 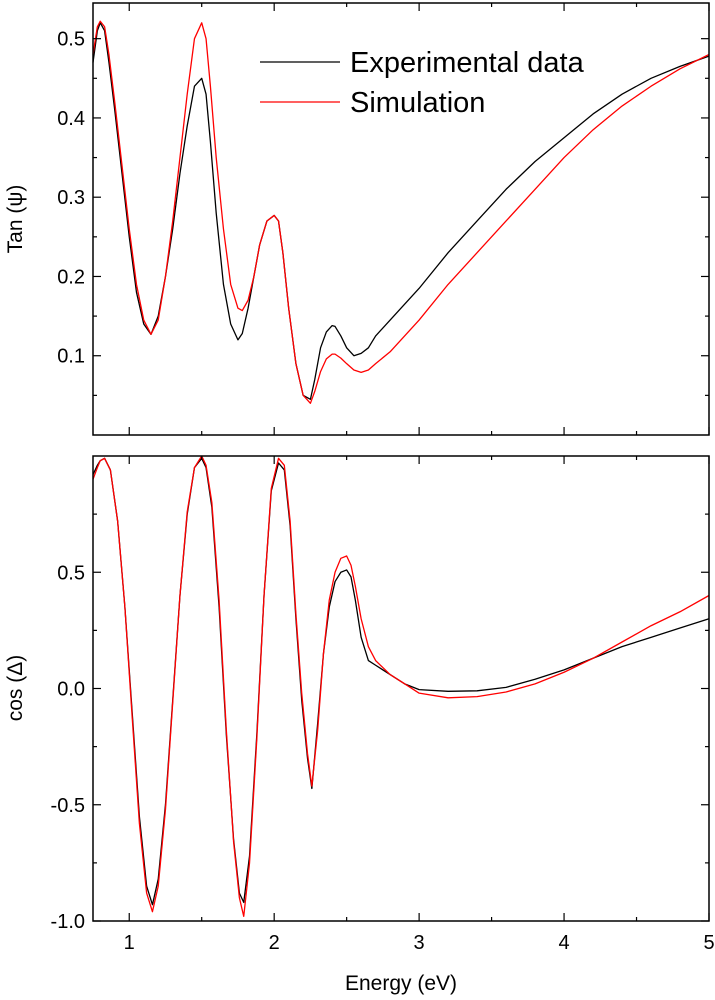 What do you see at coordinates (68, 806) in the screenshot?
I see `cos-delta-y-tick-label: -0.5` at bounding box center [68, 806].